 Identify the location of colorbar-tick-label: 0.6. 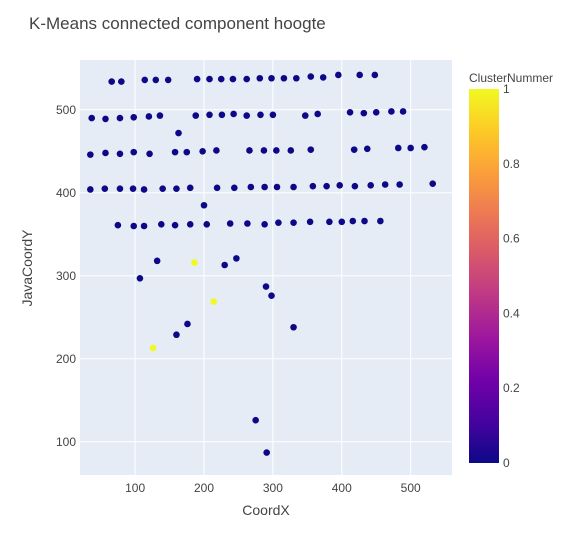
(511, 239).